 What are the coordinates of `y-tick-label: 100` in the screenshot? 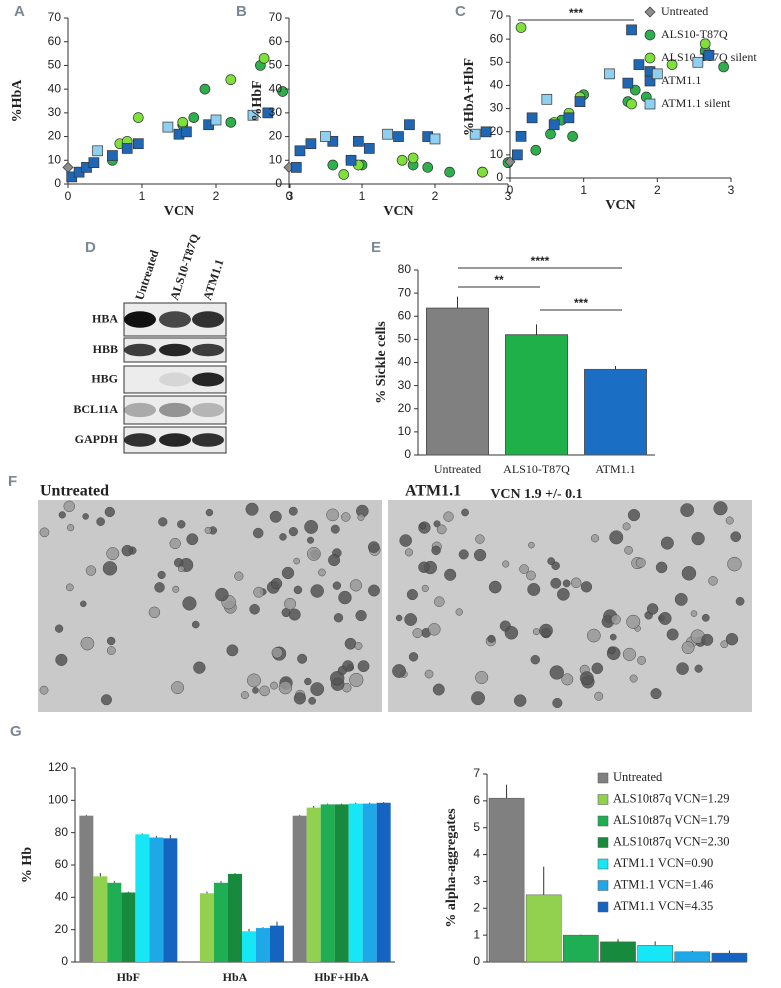 It's located at (58, 800).